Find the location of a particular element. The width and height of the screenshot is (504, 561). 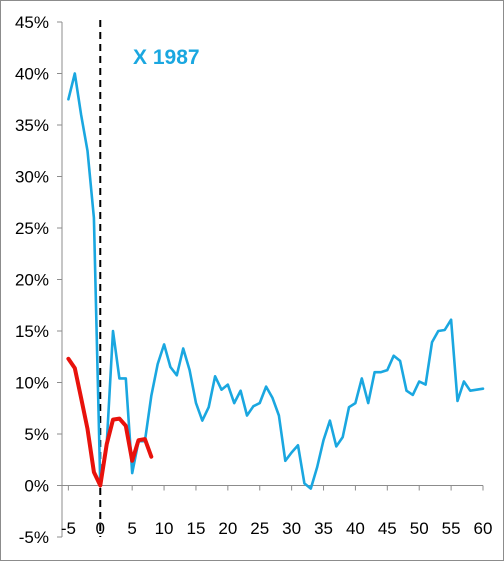

chart-annotation: X 1987 is located at coordinates (166, 57).